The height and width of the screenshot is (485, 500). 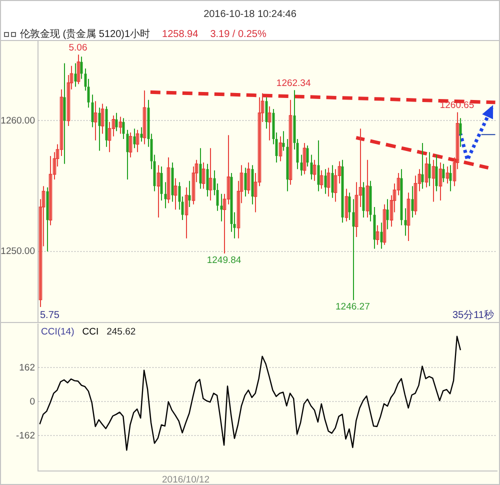 I want to click on text: CCI, so click(x=90, y=332).